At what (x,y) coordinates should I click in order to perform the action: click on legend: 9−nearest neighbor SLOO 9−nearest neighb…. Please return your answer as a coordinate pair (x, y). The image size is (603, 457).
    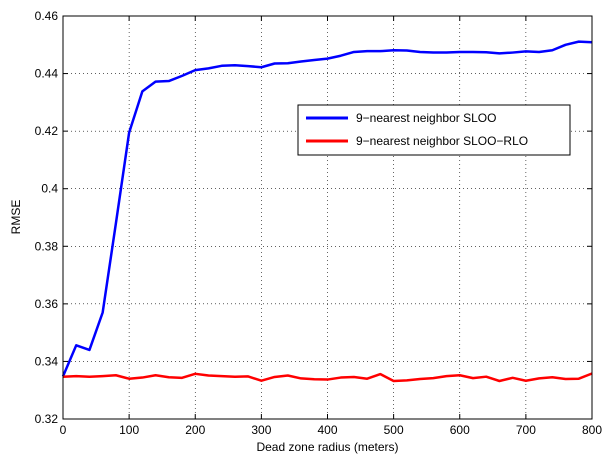
    Looking at the image, I should click on (434, 130).